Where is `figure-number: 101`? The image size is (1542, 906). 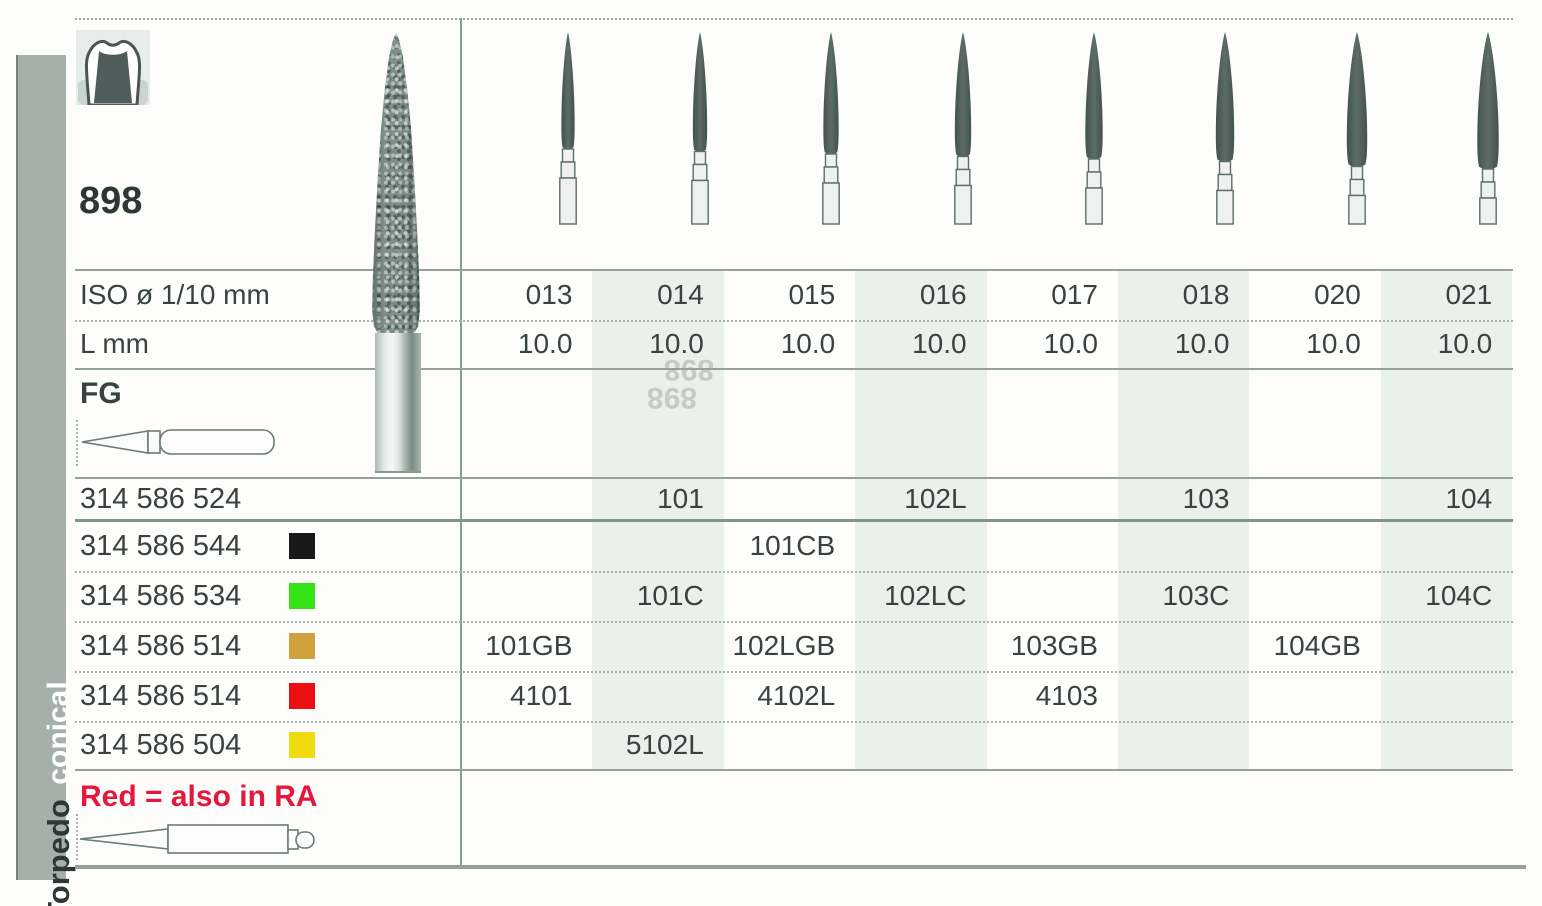
figure-number: 101 is located at coordinates (680, 498).